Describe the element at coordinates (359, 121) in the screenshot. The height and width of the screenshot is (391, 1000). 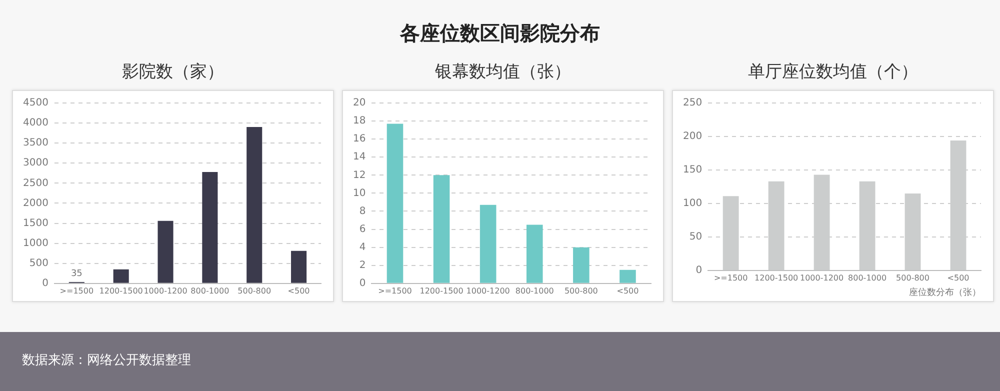
I see `y-tick-label: 18` at that location.